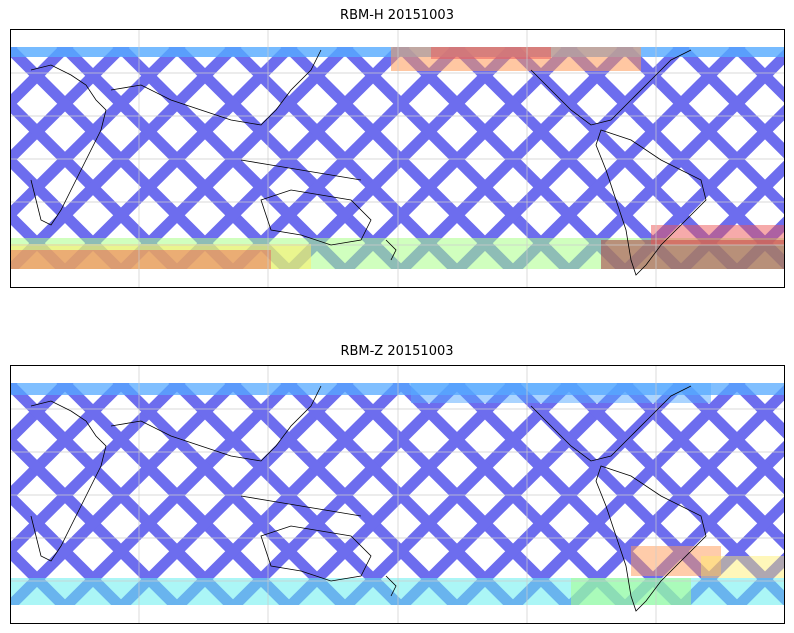 This screenshot has height=633, width=794. Describe the element at coordinates (397, 351) in the screenshot. I see `panel-title-rbm-z: RBM-Z 20151003` at that location.